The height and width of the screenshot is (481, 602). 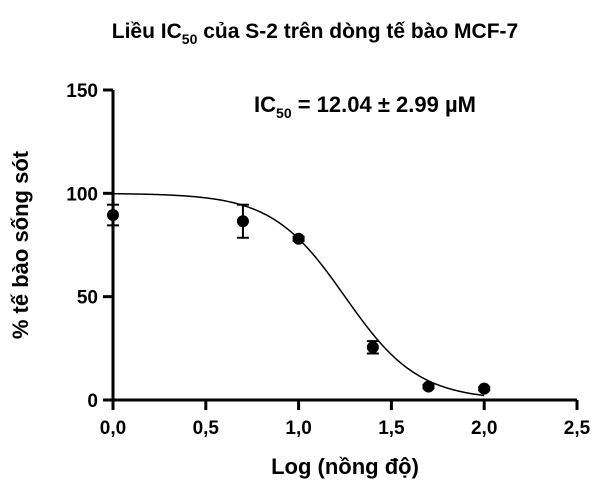 I want to click on y-tick-label: 50, so click(x=87, y=298).